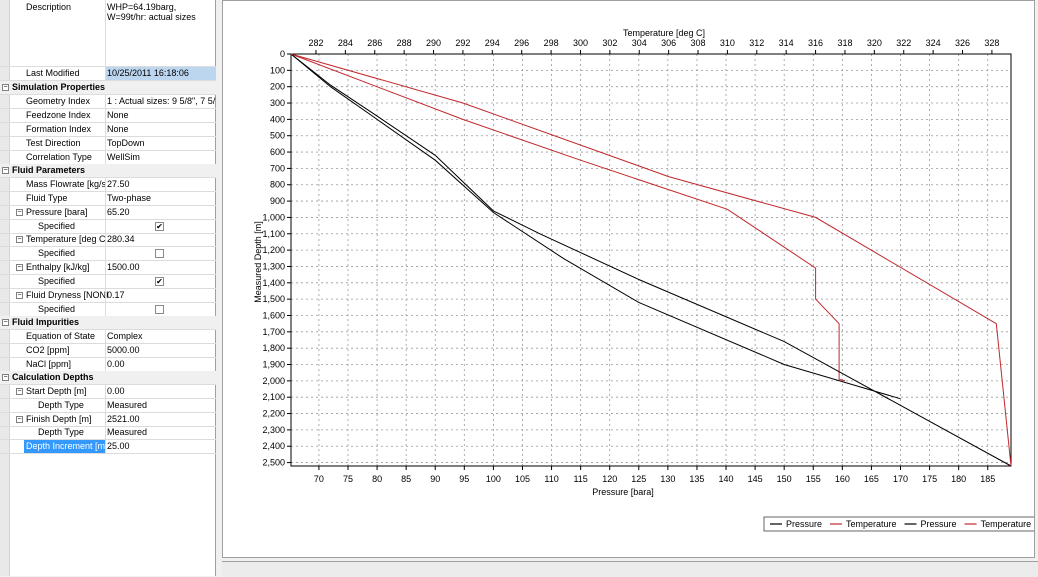 The image size is (1038, 577). What do you see at coordinates (57, 212) in the screenshot?
I see `pressure-label: Pressure [bara]` at bounding box center [57, 212].